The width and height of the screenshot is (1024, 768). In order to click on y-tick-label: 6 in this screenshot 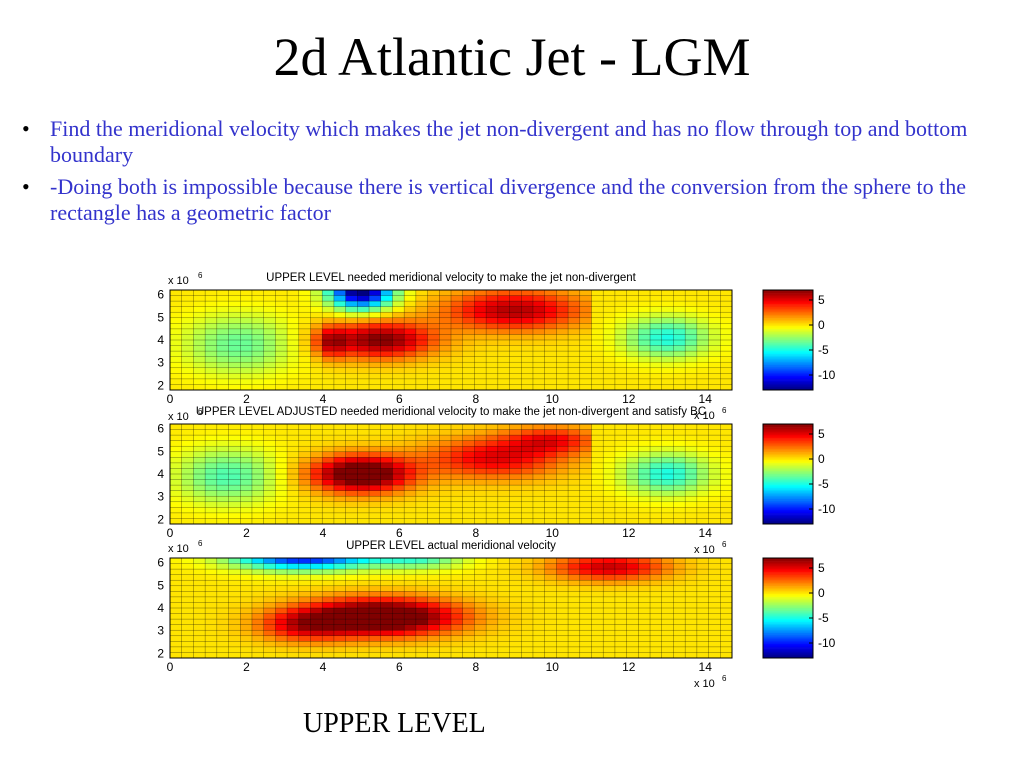, I will do `click(160, 563)`.